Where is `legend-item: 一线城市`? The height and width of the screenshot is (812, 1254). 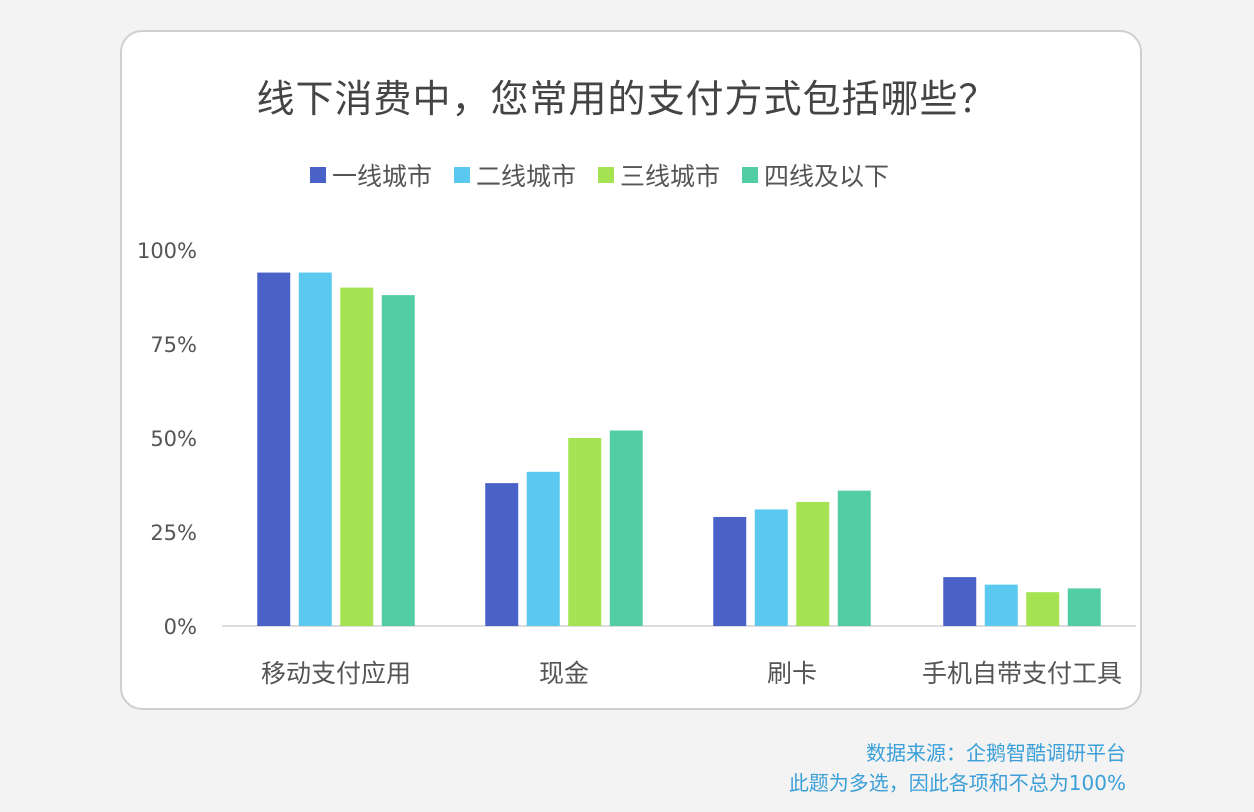
legend-item: 一线城市 is located at coordinates (371, 175).